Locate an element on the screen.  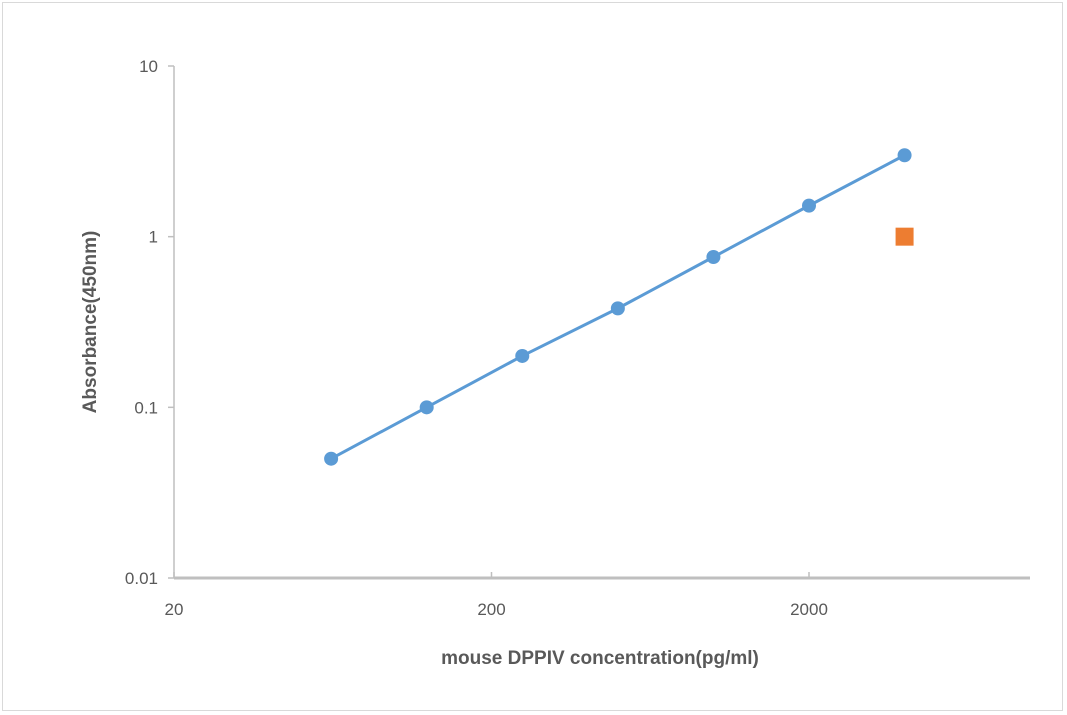
square-marker is located at coordinates (904, 236).